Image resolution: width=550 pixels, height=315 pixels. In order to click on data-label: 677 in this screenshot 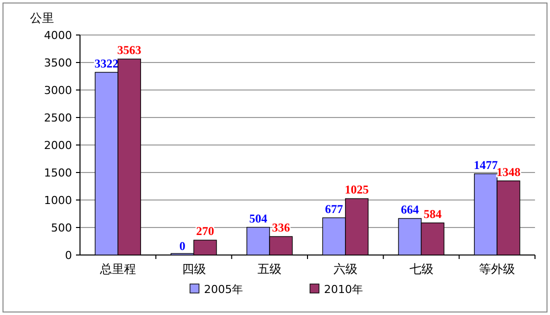, I will do `click(334, 209)`.